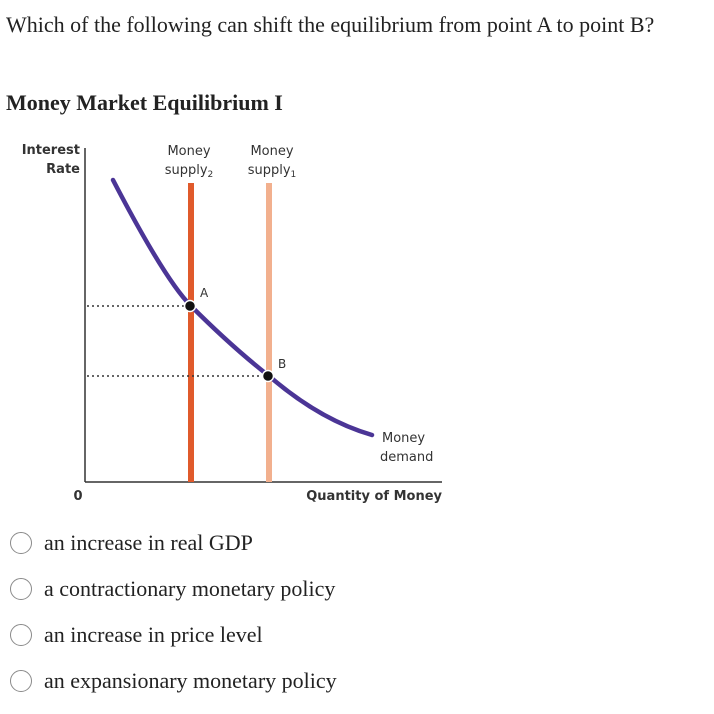 This screenshot has height=714, width=714. Describe the element at coordinates (406, 457) in the screenshot. I see `money-demand-label-line2: demand` at that location.